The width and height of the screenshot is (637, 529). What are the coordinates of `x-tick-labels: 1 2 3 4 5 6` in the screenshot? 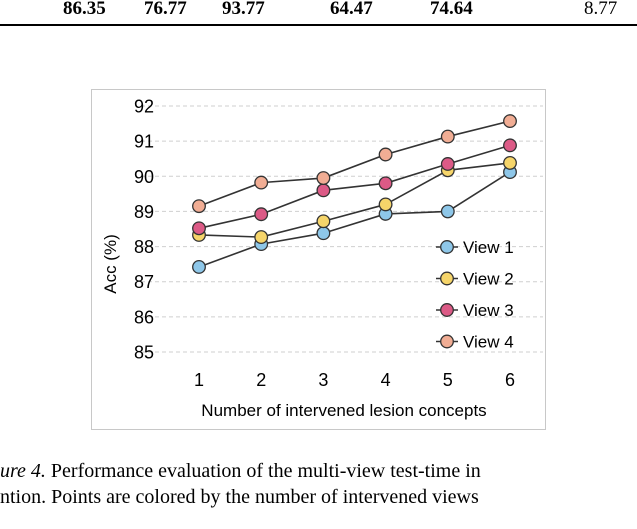 It's located at (354, 380).